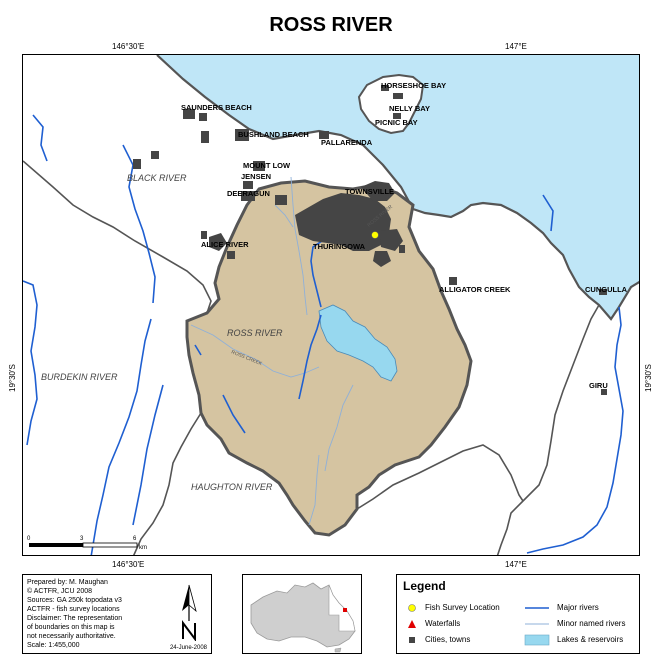  What do you see at coordinates (516, 564) in the screenshot?
I see `coord-bottom-right: 147°E` at bounding box center [516, 564].